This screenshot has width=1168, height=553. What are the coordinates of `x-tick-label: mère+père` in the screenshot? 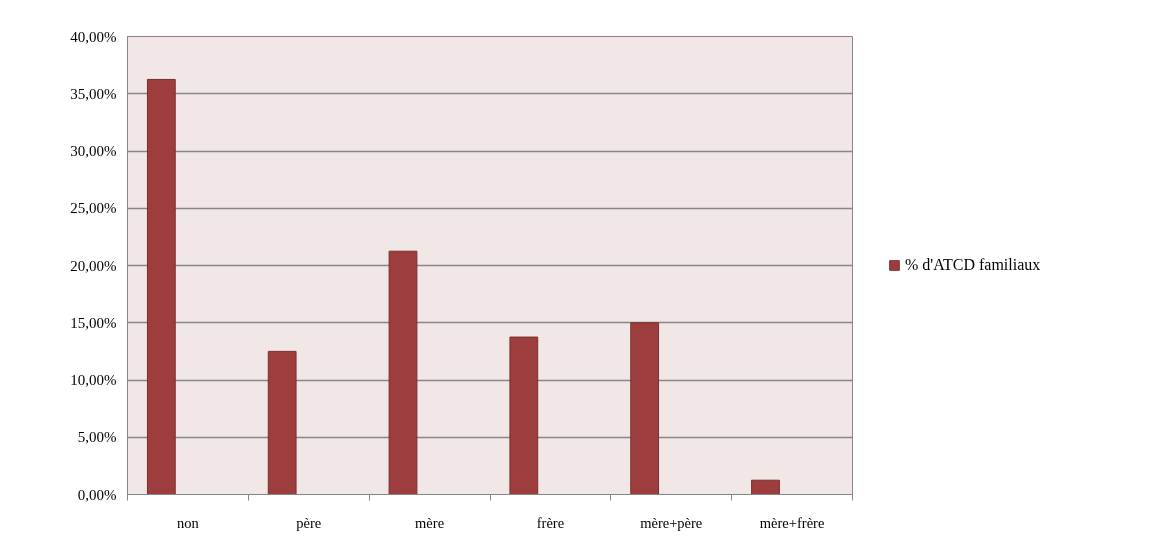 It's located at (671, 522).